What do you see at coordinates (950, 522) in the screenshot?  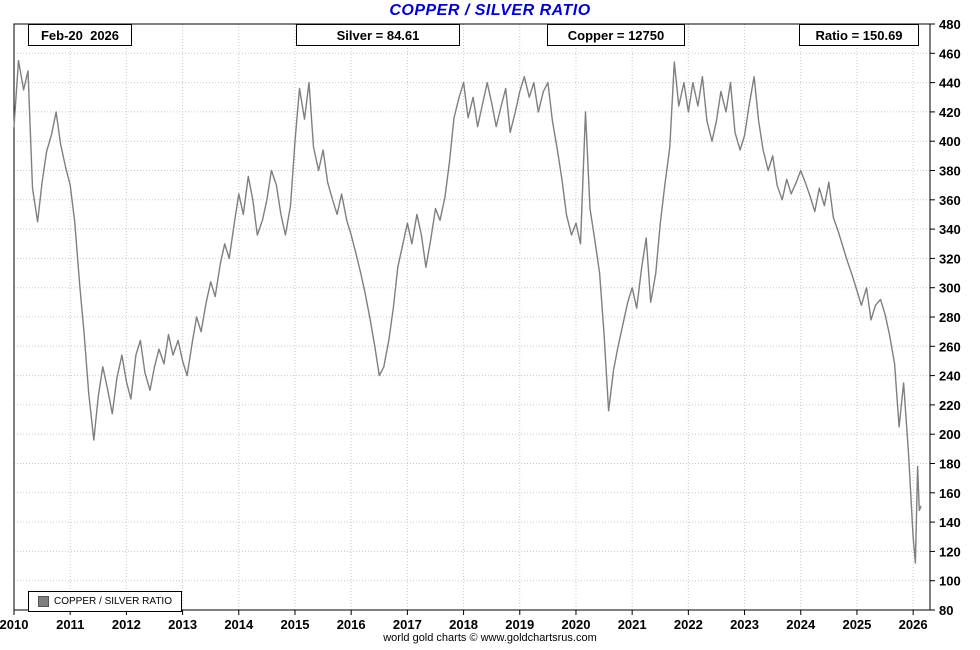 I see `y-tick-label: 140` at bounding box center [950, 522].